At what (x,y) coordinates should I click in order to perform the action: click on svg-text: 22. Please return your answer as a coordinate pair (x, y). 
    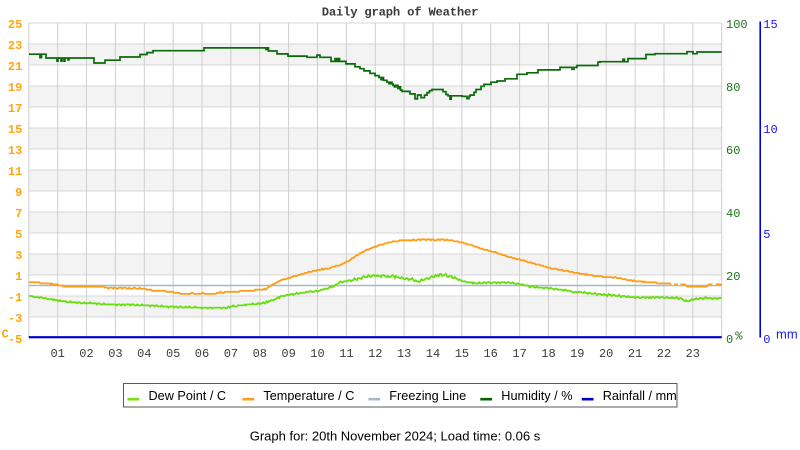
    Looking at the image, I should click on (664, 354).